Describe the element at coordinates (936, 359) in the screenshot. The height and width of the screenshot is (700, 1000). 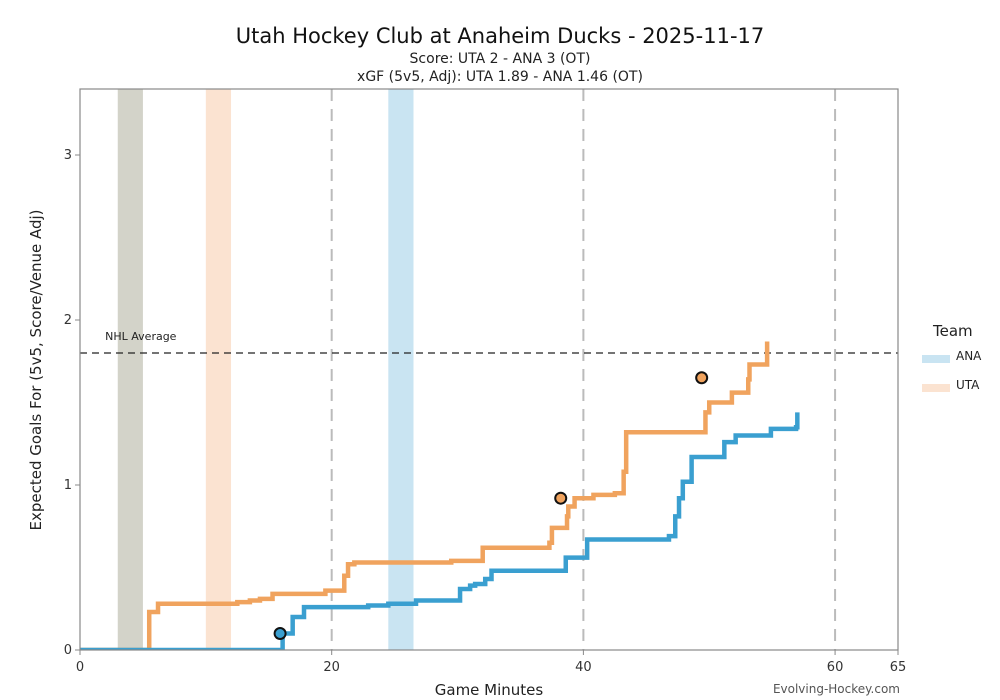
I see `legend-swatch-ana` at that location.